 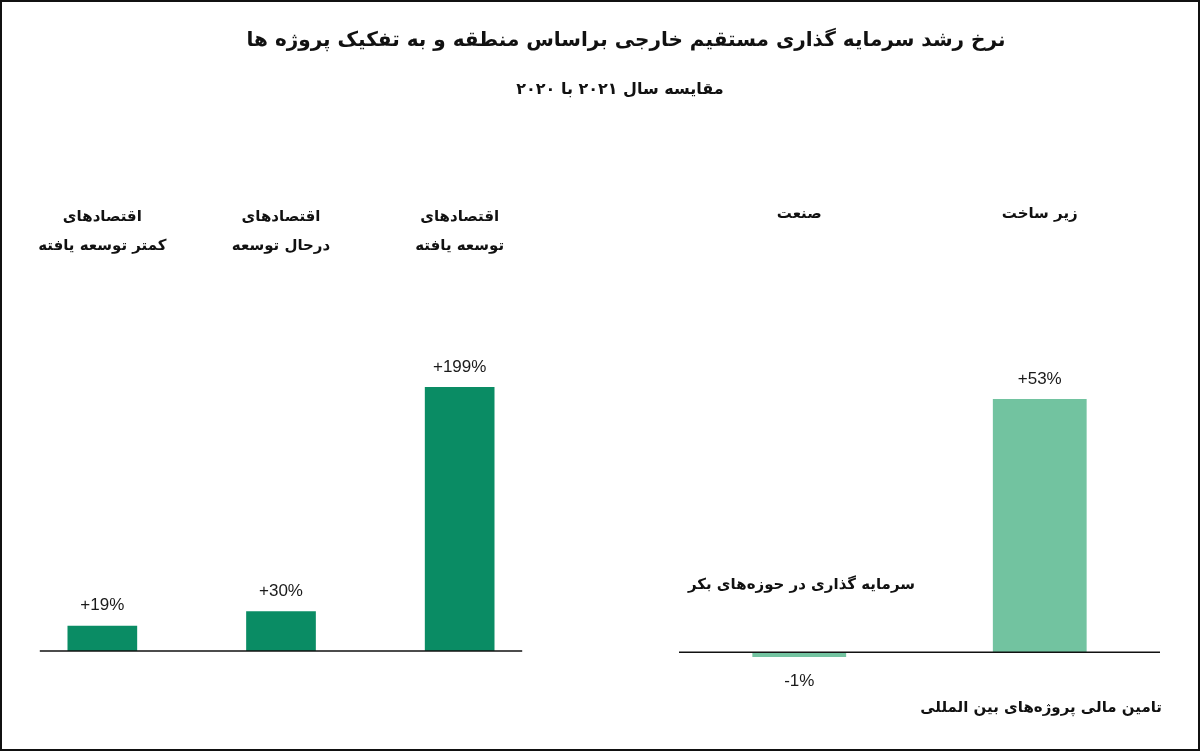 What do you see at coordinates (799, 680) in the screenshot?
I see `data-label: -1%` at bounding box center [799, 680].